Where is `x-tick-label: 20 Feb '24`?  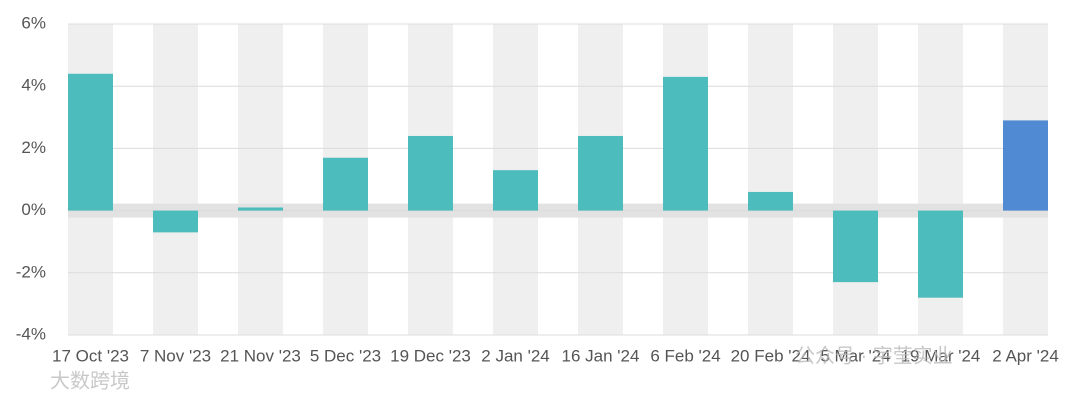 x-tick-label: 20 Feb '24 is located at coordinates (771, 355).